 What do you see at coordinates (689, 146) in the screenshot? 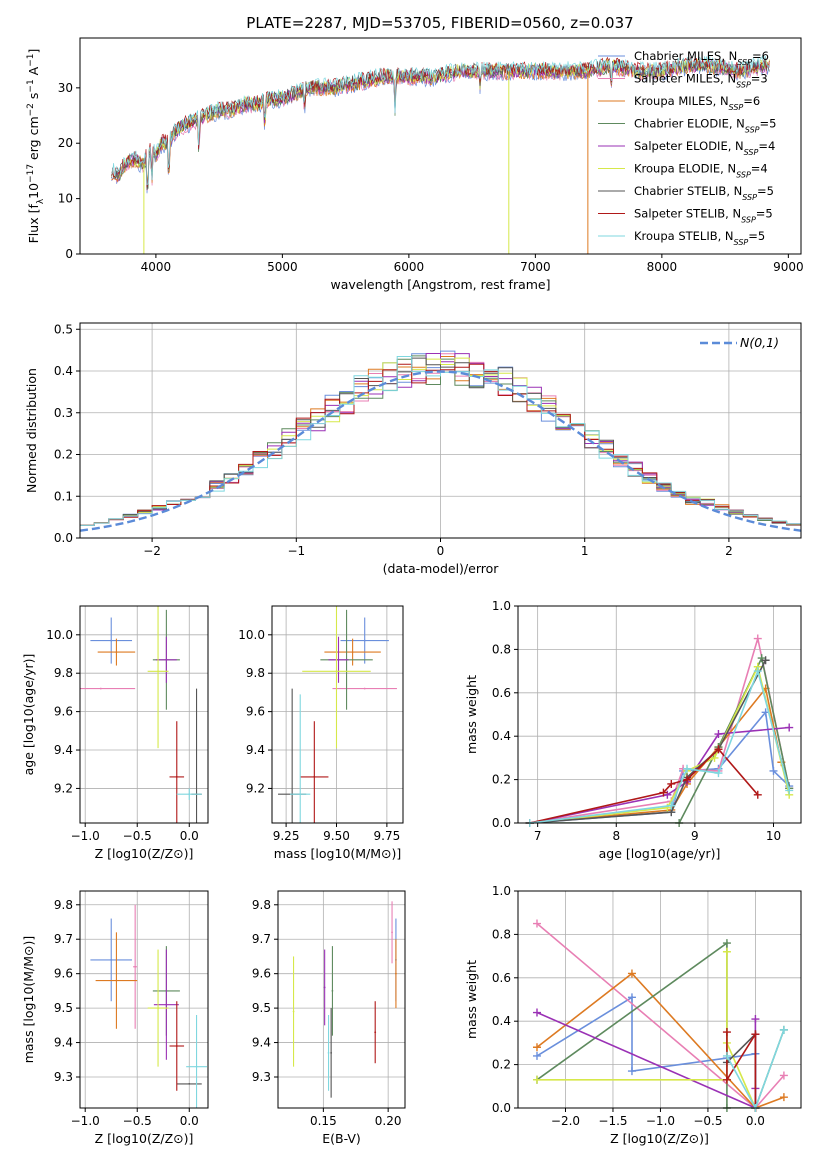
I see `legend-model-name: Salpeter ELODIE, N` at bounding box center [689, 146].